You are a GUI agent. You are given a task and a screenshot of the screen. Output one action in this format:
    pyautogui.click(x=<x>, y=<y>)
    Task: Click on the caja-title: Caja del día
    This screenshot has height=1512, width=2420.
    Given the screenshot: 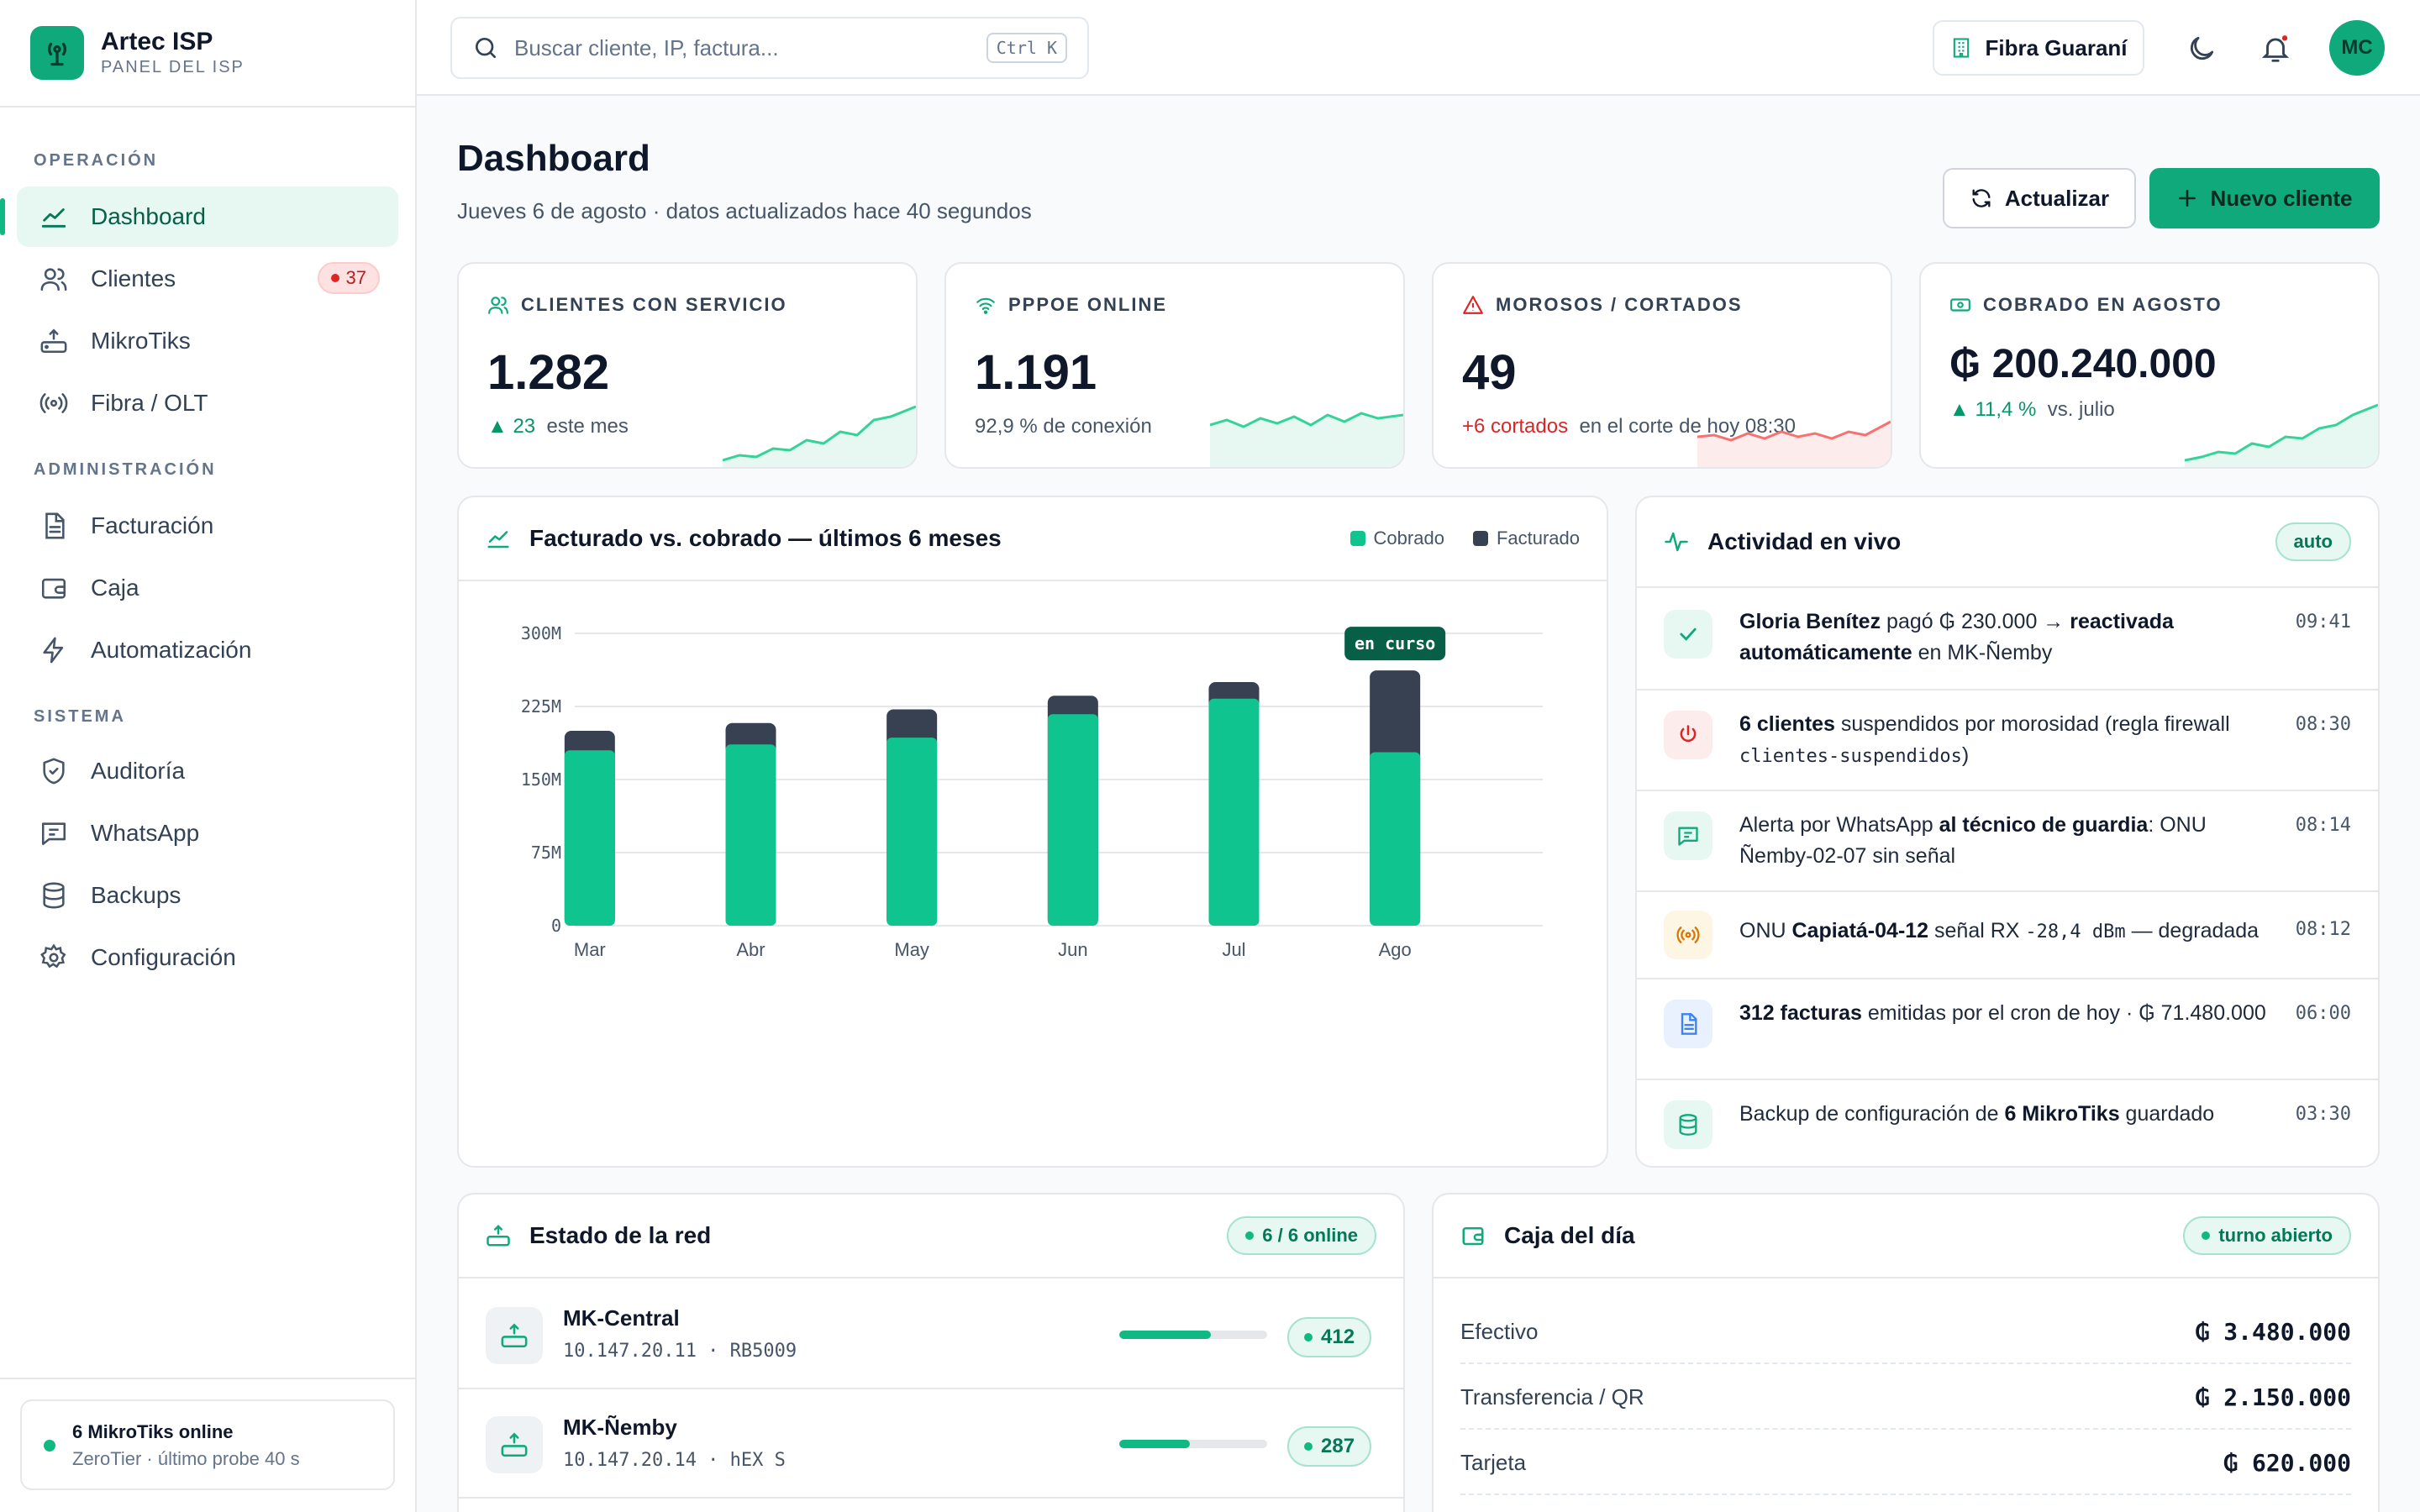 What is the action you would take?
    pyautogui.click(x=1569, y=1235)
    